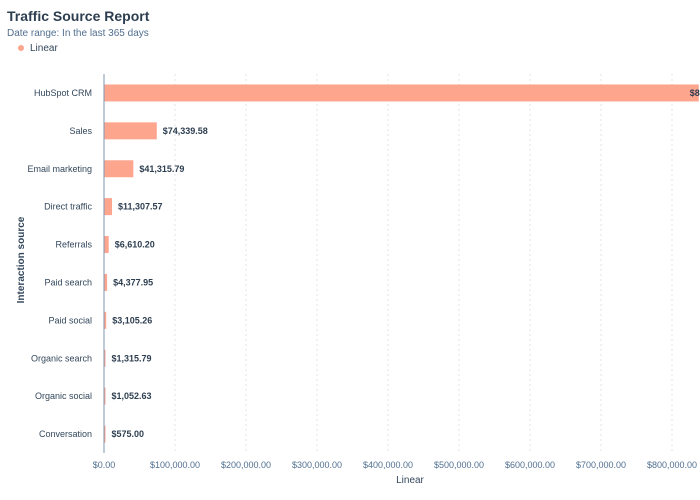 The image size is (700, 500). I want to click on x-tick-label: $700,000.00, so click(601, 465).